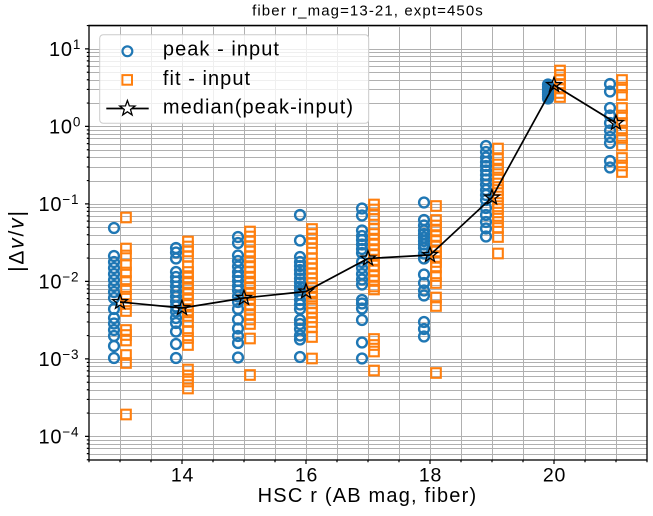  What do you see at coordinates (59, 436) in the screenshot?
I see `svg-text: 10⁻⁴` at bounding box center [59, 436].